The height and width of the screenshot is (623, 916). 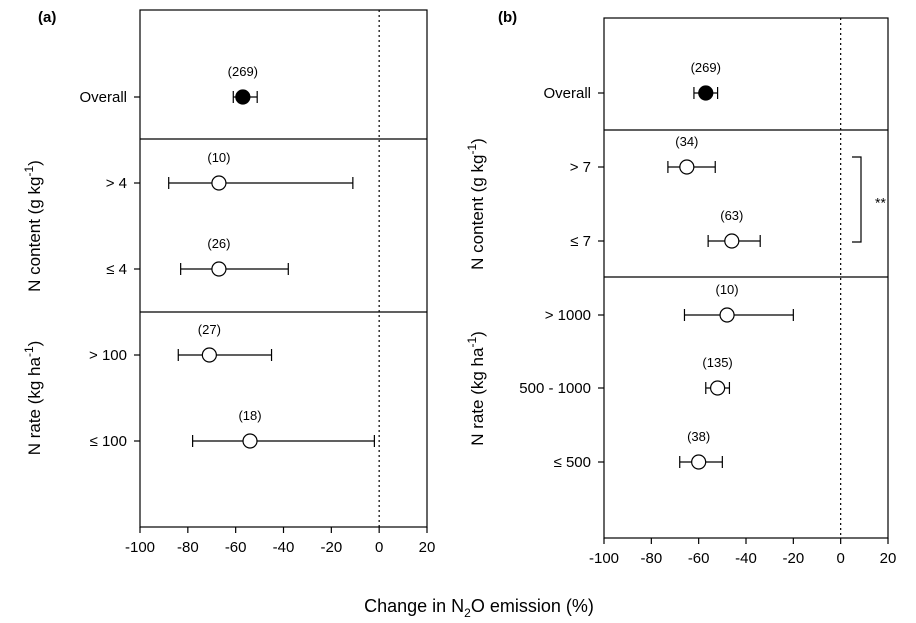 I want to click on x-axis-label: Change in N2O emission (%), so click(x=479, y=608).